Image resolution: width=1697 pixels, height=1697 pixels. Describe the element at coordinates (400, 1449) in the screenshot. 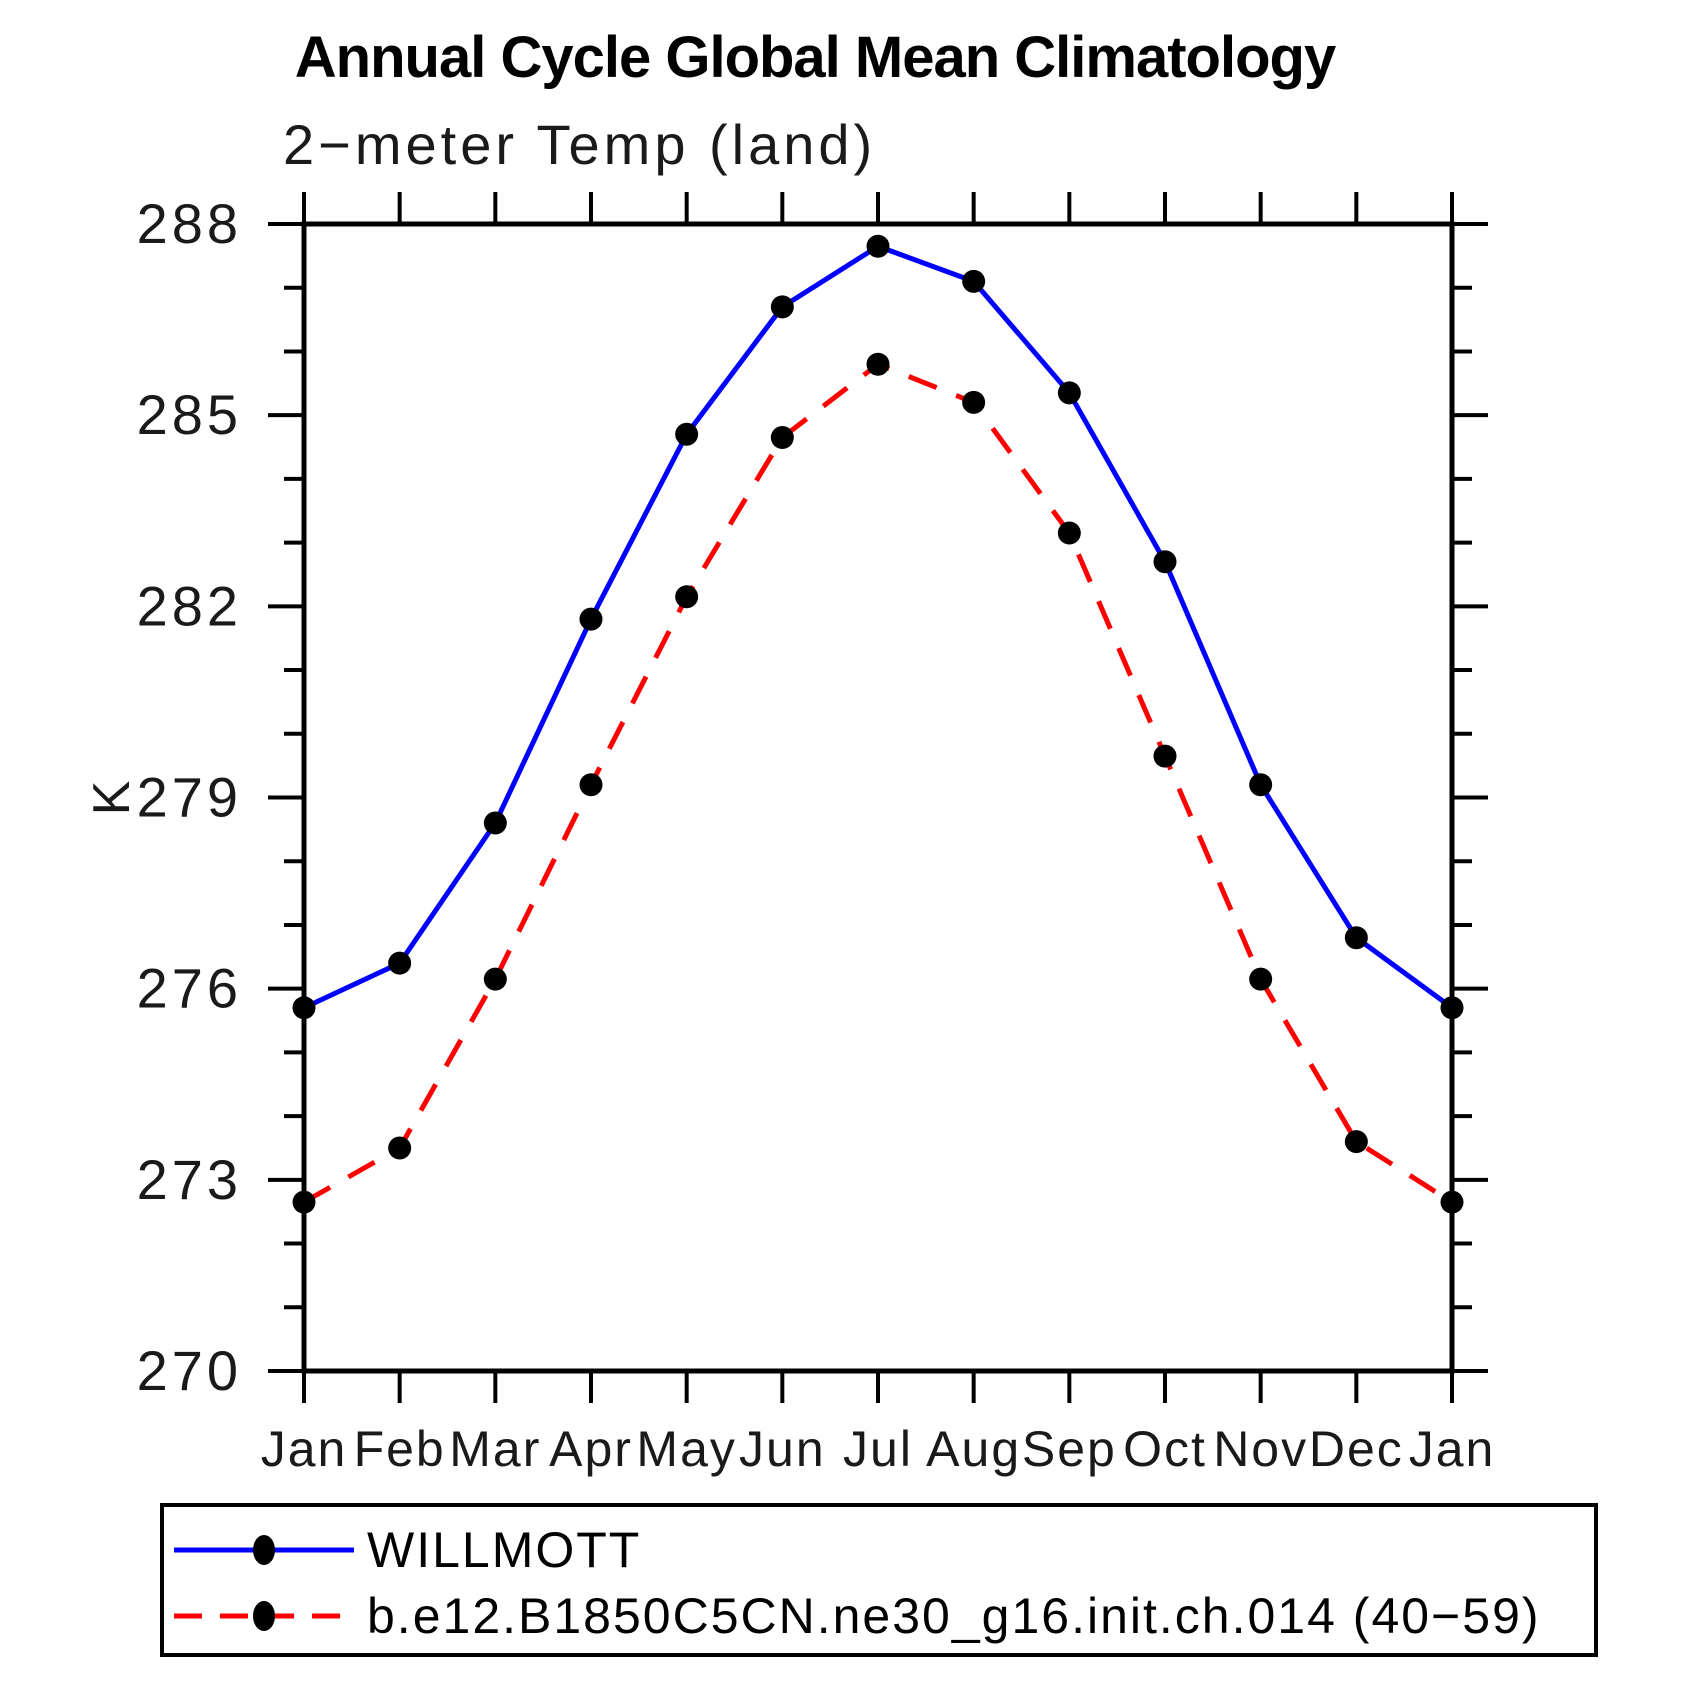

I see `x-tick-label: Feb` at that location.